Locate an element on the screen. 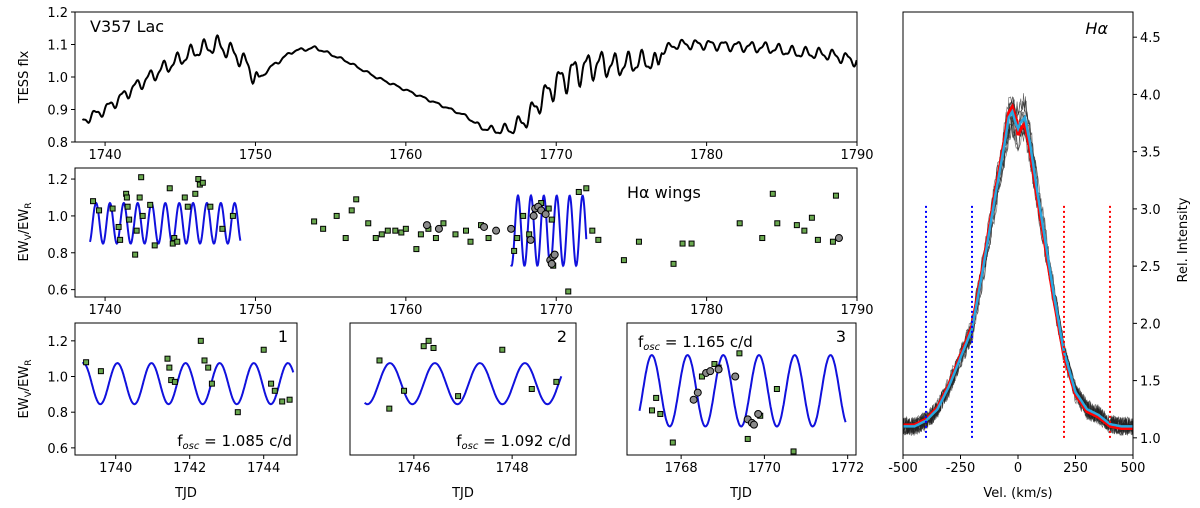 The image size is (1200, 508). panel-subset-2: 1746 1748 2 fosc = 1.092 c/d TJD is located at coordinates (463, 411).